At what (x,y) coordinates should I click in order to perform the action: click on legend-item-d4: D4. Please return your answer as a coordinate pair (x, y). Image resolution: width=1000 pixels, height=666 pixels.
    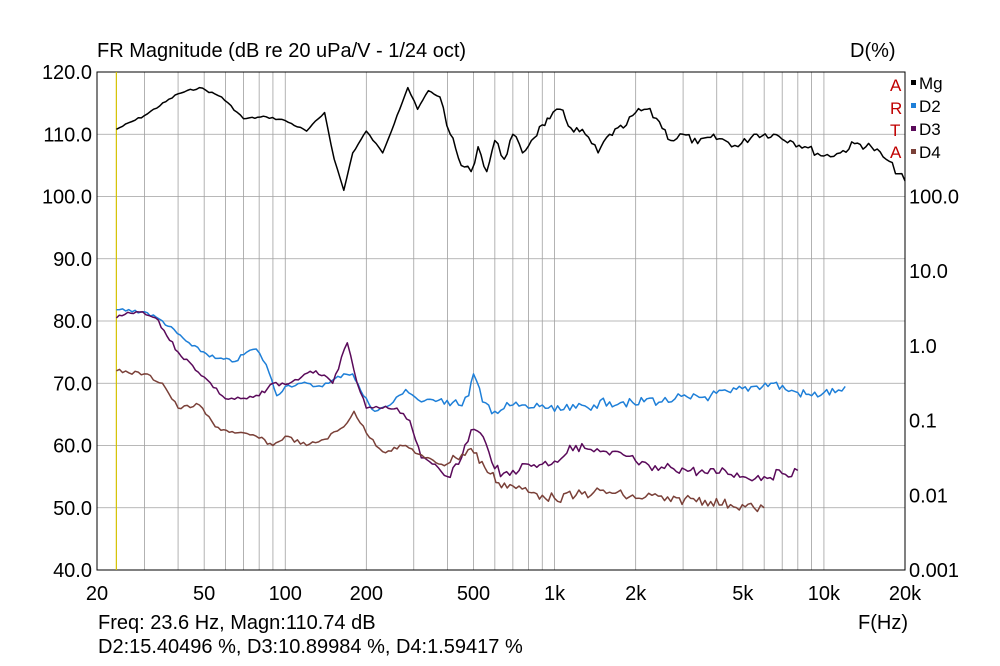
    Looking at the image, I should click on (926, 153).